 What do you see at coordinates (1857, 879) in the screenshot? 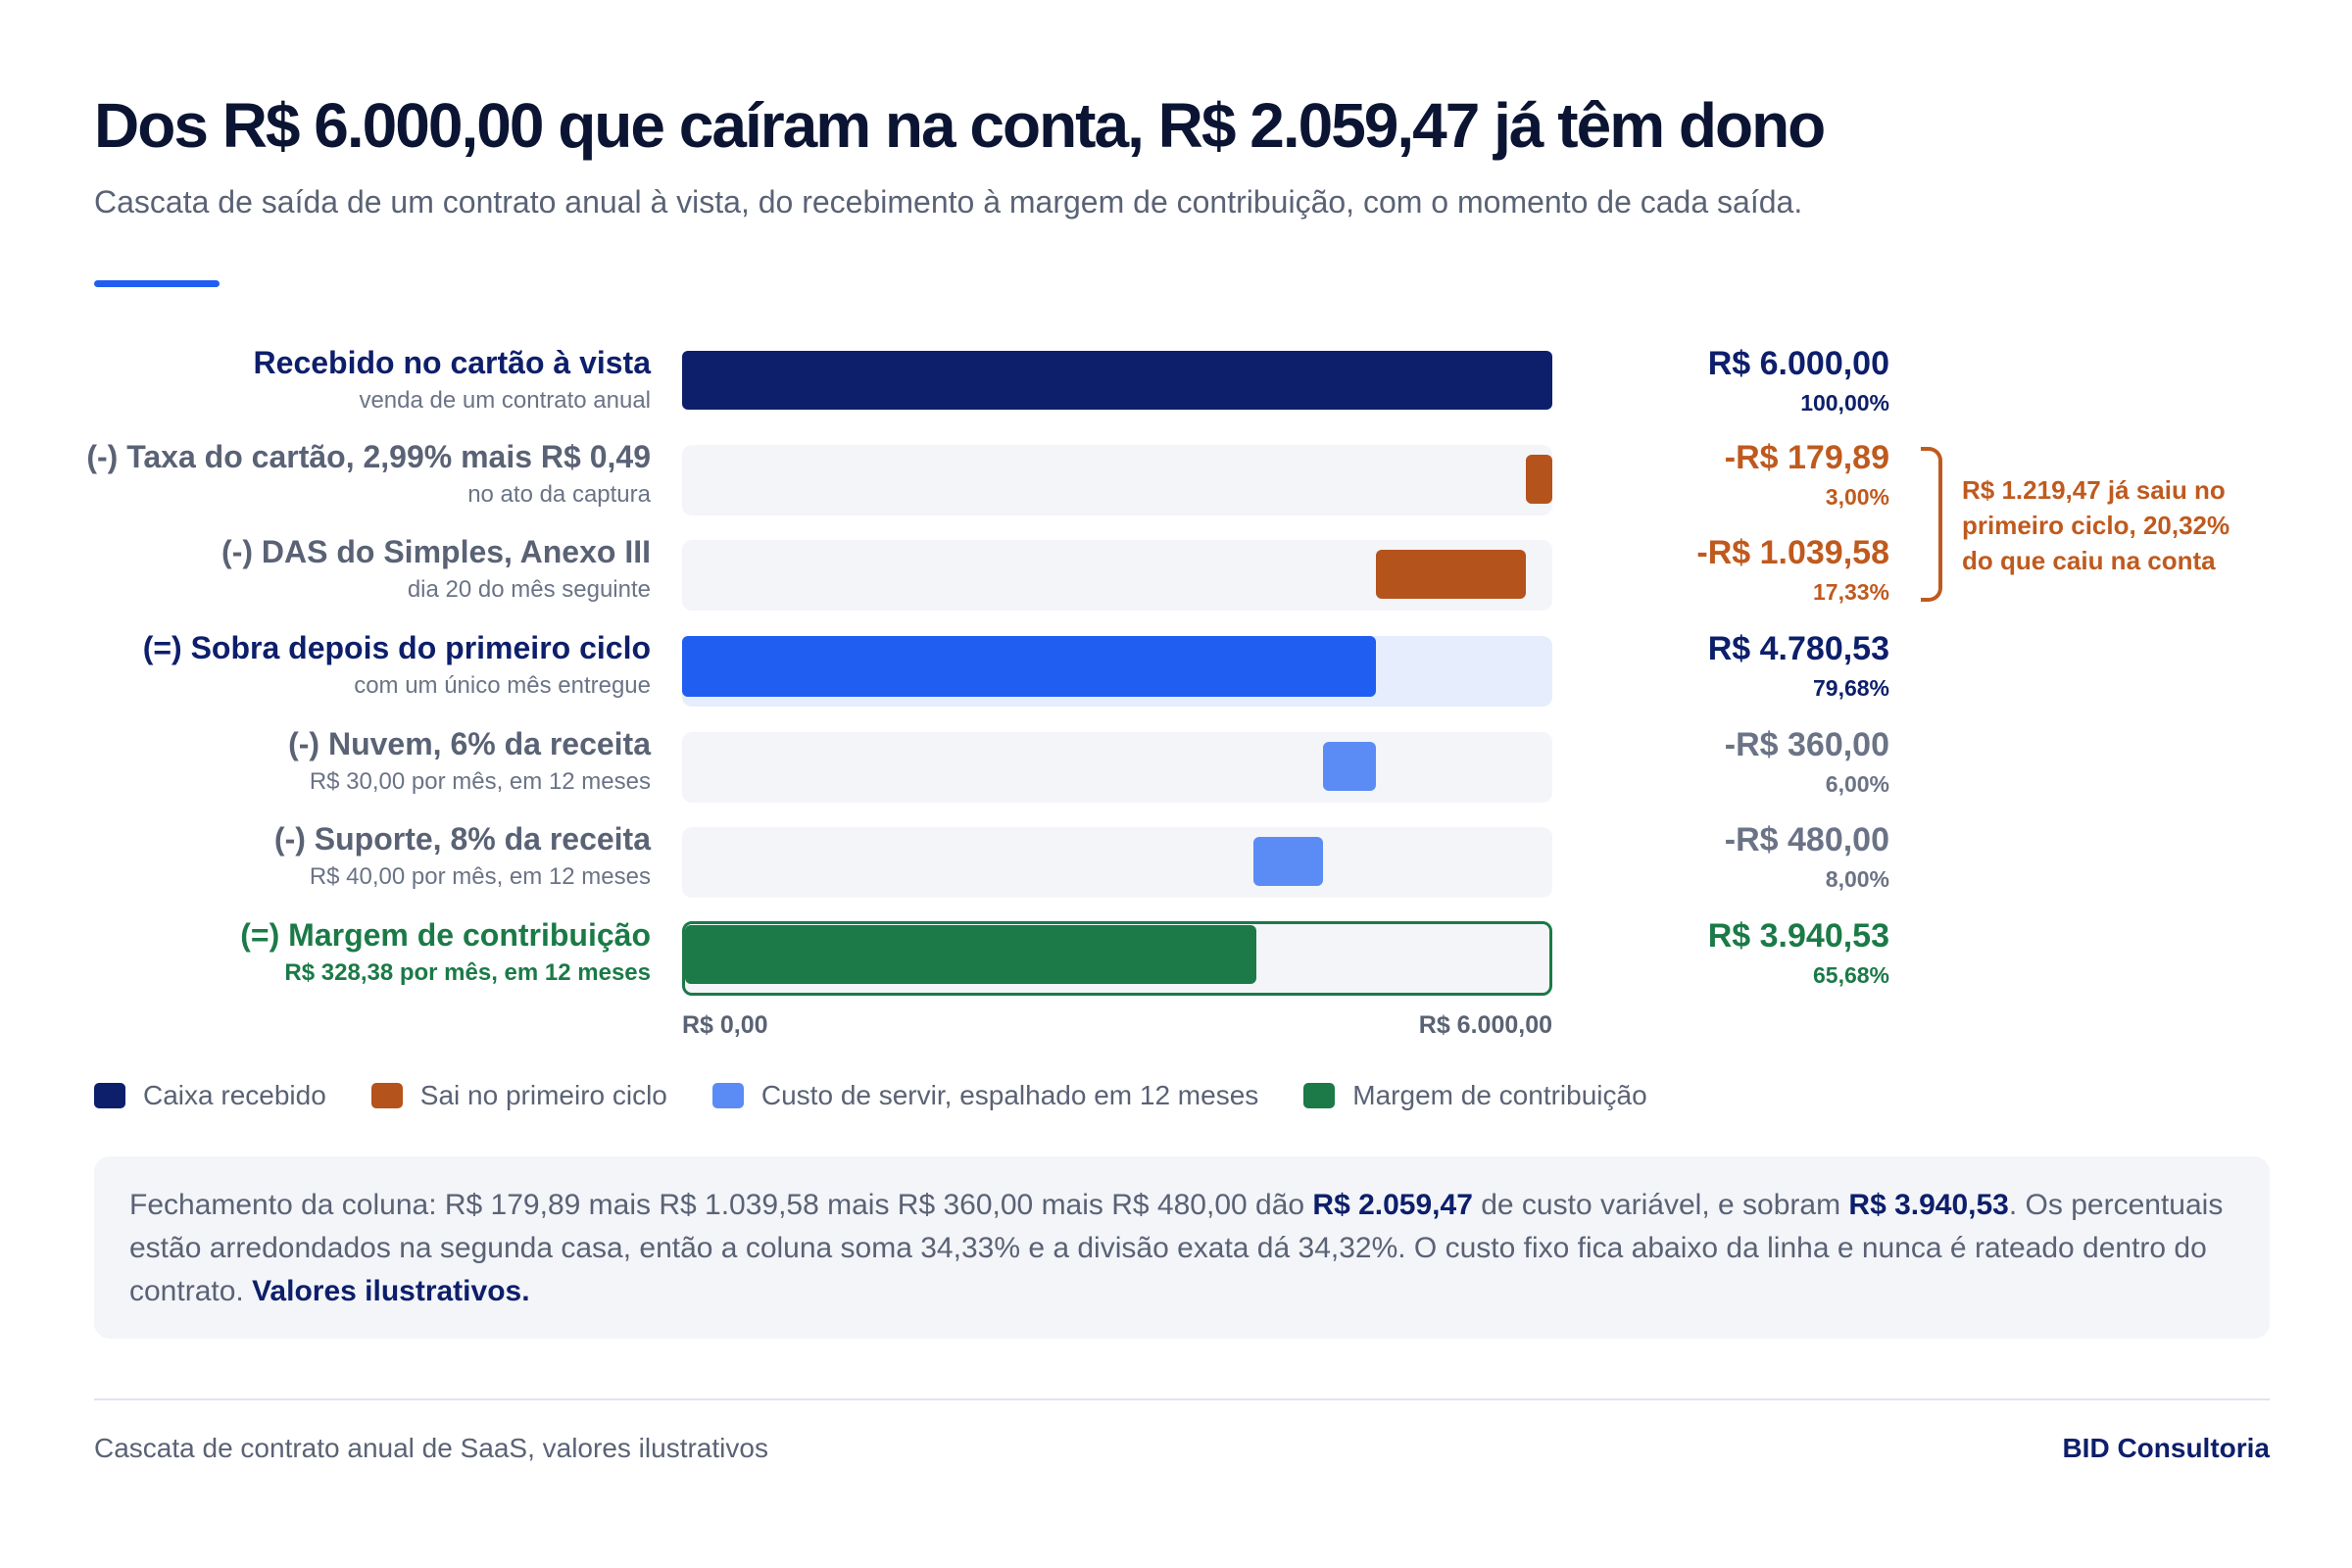
I see `row-percent: 8,00%` at bounding box center [1857, 879].